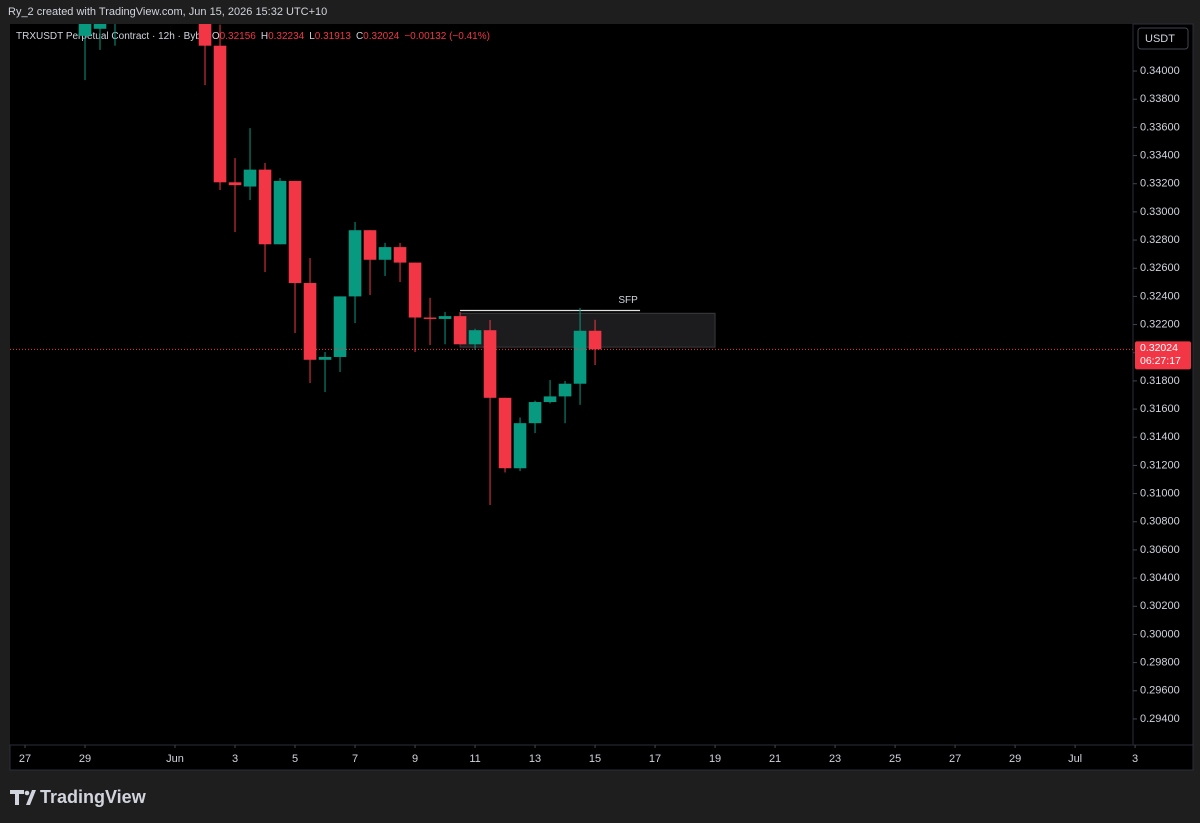  What do you see at coordinates (1160, 409) in the screenshot?
I see `y-tick-label: 0.31600` at bounding box center [1160, 409].